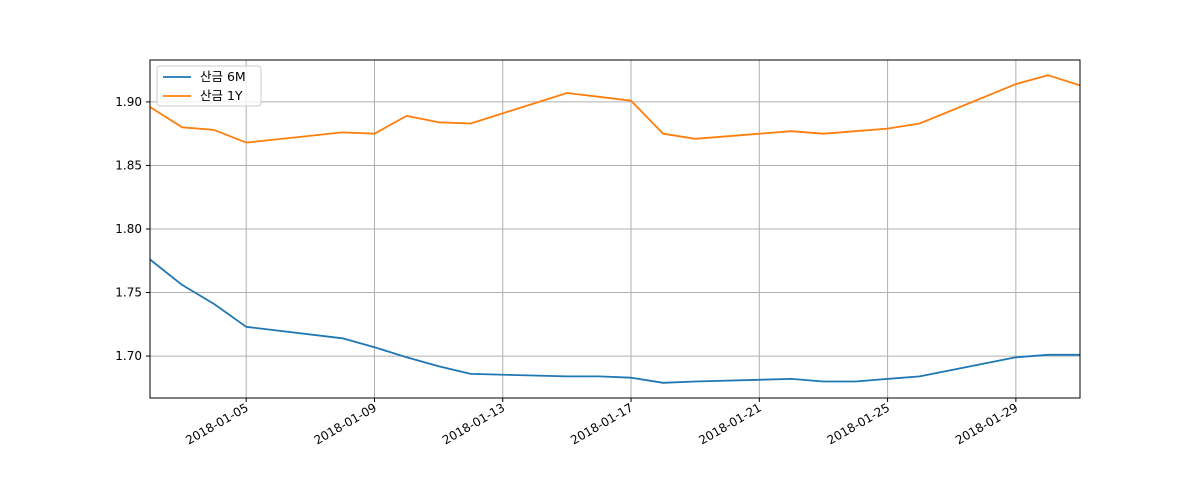 The height and width of the screenshot is (499, 1200). I want to click on y-tick-label: 1.70, so click(128, 356).